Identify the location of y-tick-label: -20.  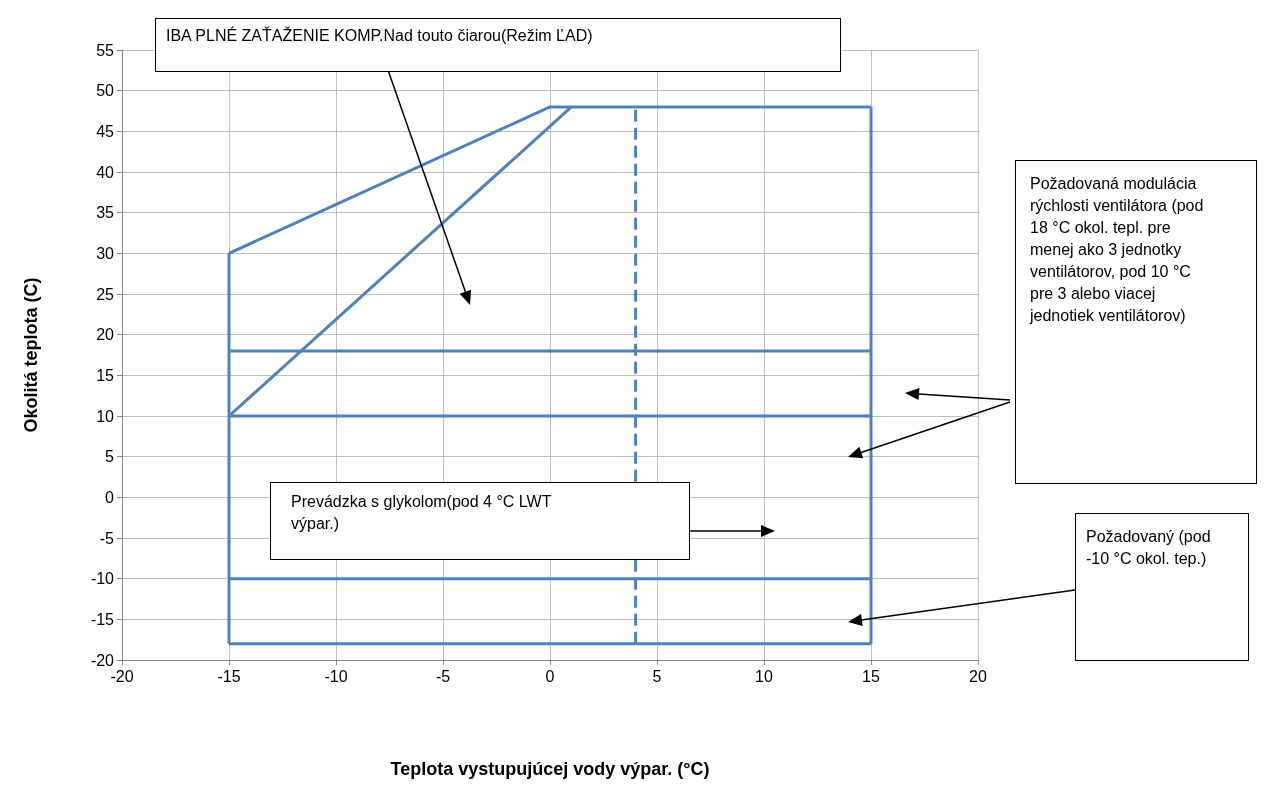
(102, 660).